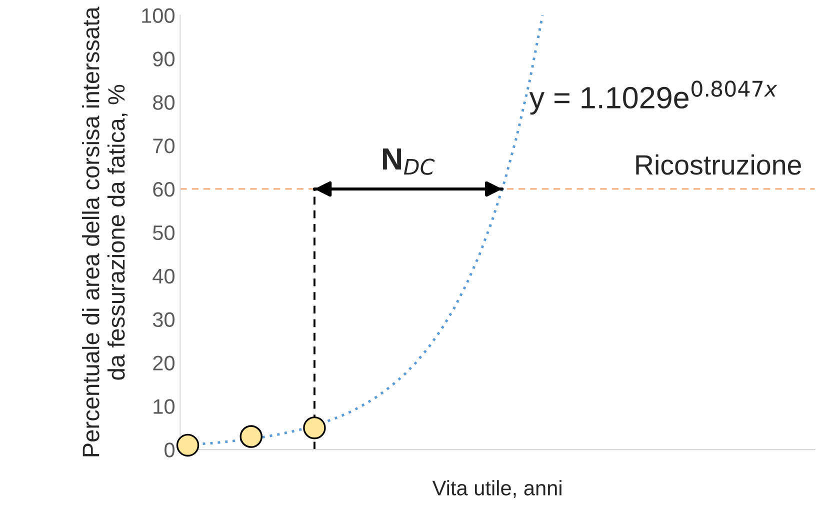  Describe the element at coordinates (164, 363) in the screenshot. I see `y-tick-label: 20` at that location.